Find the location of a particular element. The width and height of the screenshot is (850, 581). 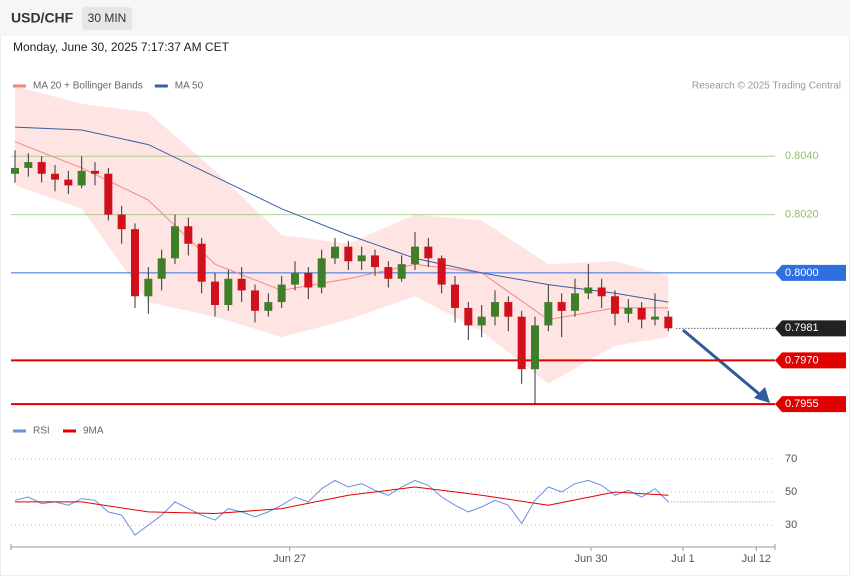

timeframe: 30 MIN is located at coordinates (107, 18).